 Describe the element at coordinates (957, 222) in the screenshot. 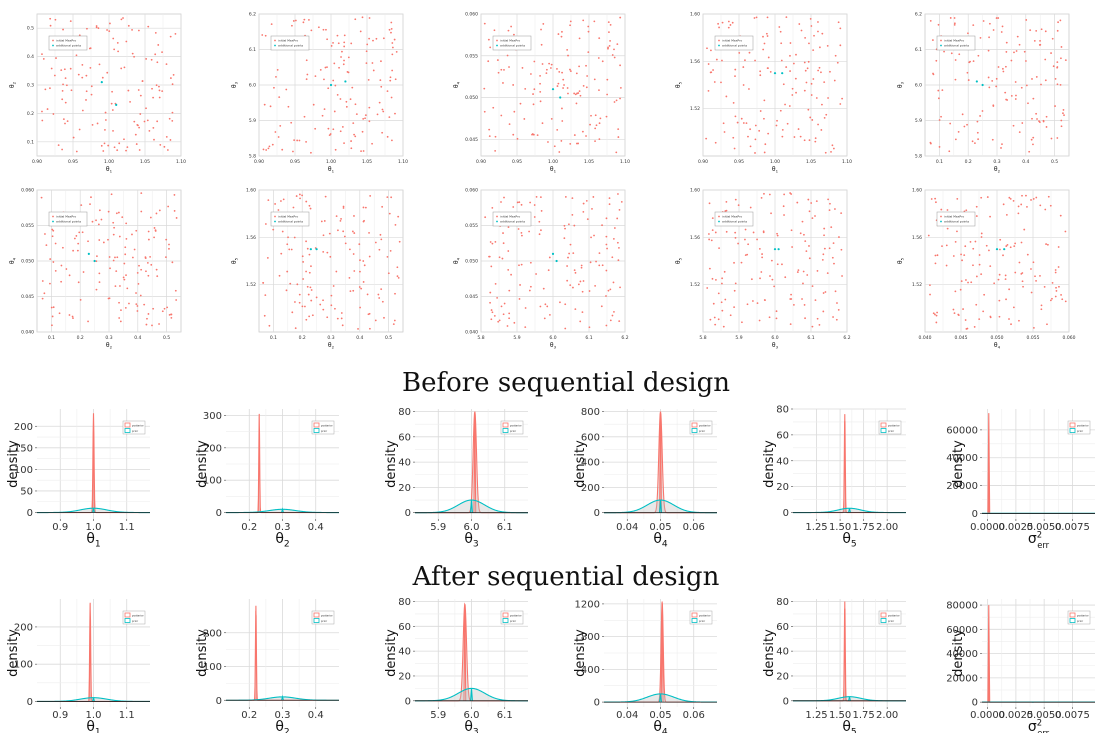

I see `legend-label-additional: additional points` at that location.